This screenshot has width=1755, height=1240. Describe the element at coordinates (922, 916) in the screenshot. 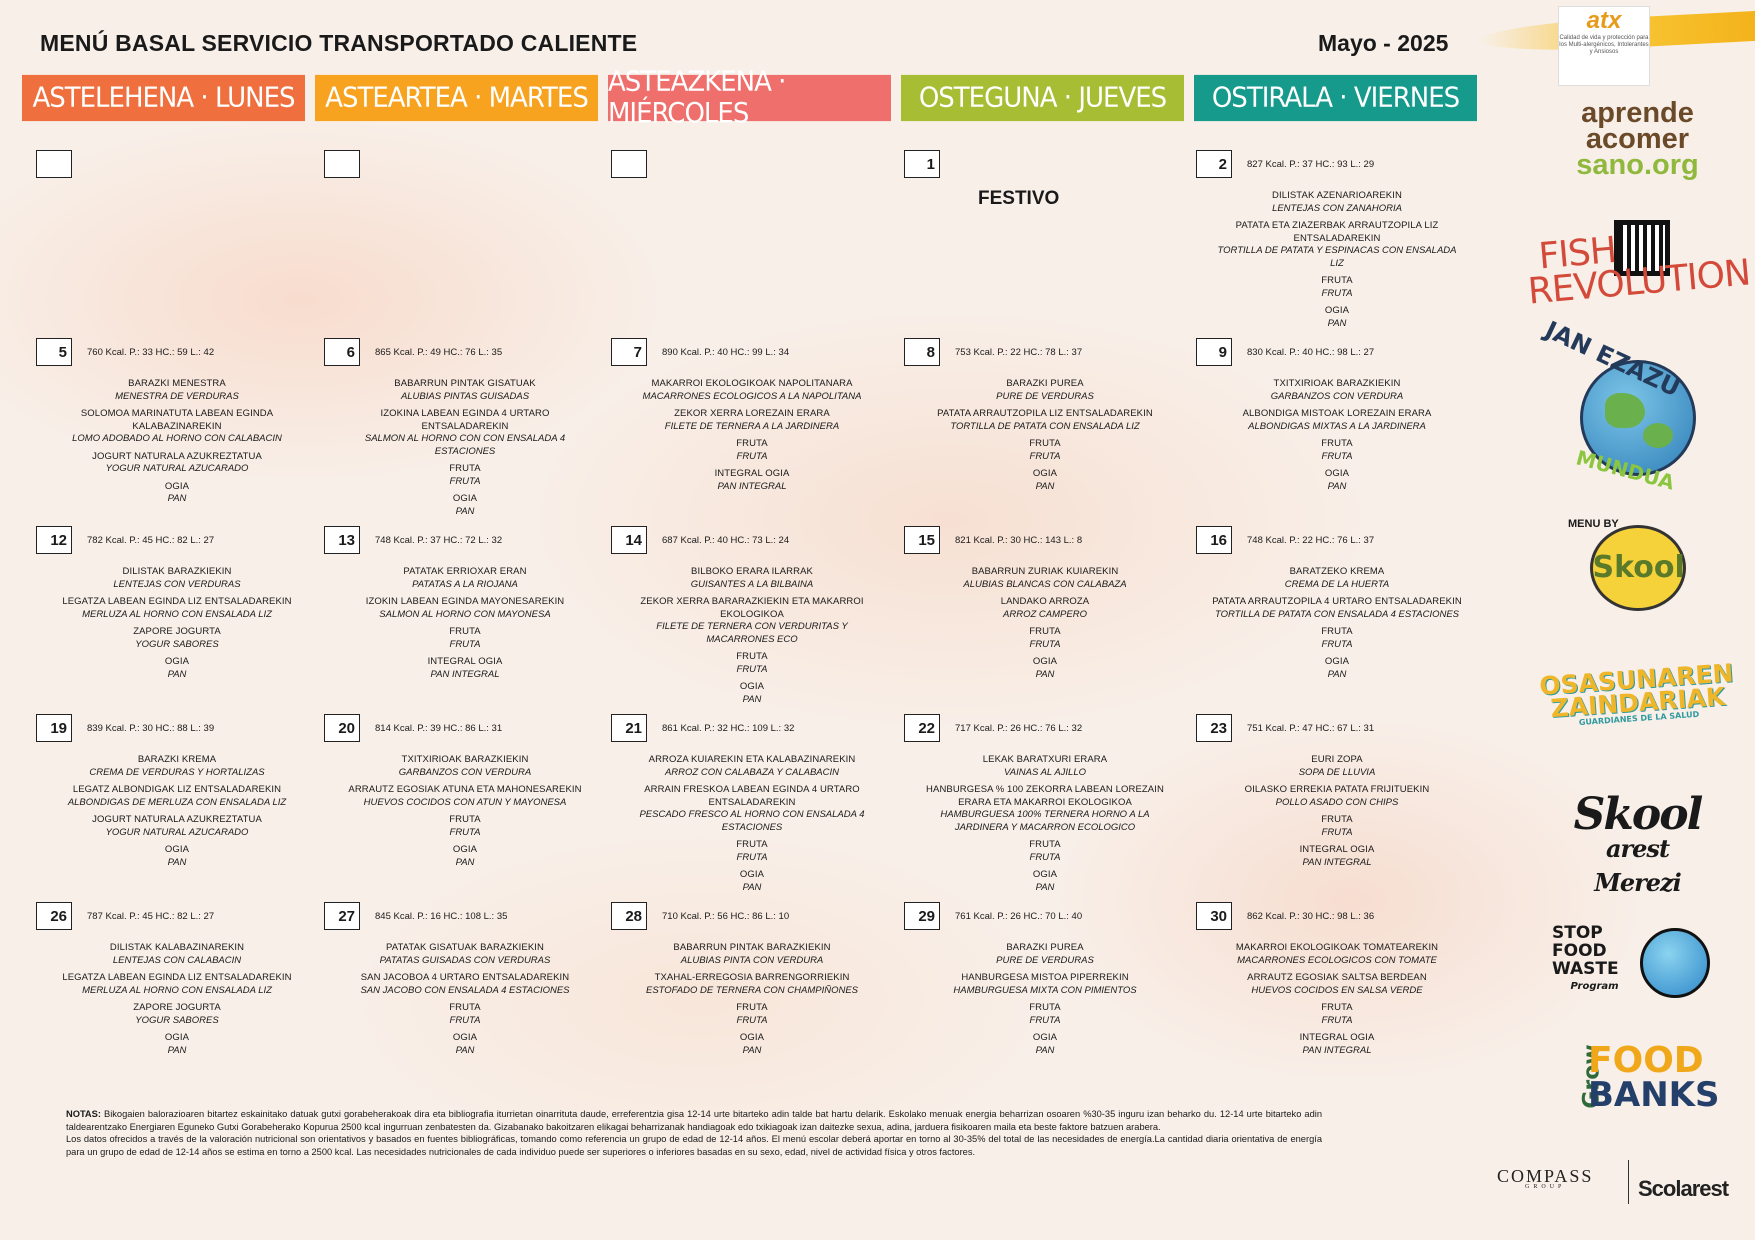

I see `day-number: 29` at that location.